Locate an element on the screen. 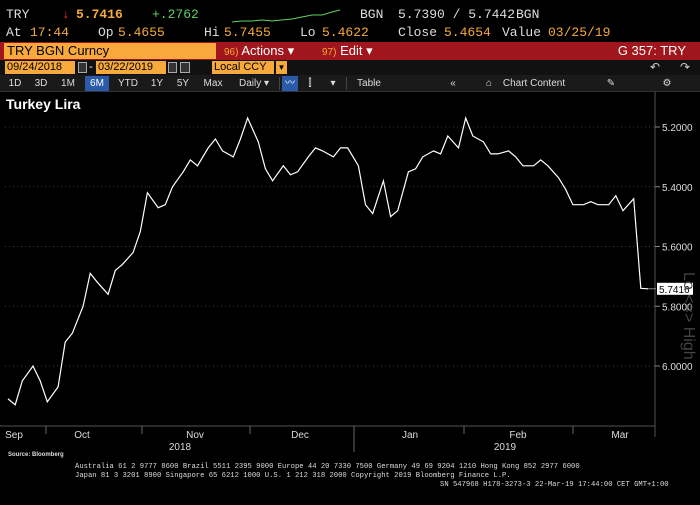 The height and width of the screenshot is (505, 700). actions-number: 96) is located at coordinates (231, 52).